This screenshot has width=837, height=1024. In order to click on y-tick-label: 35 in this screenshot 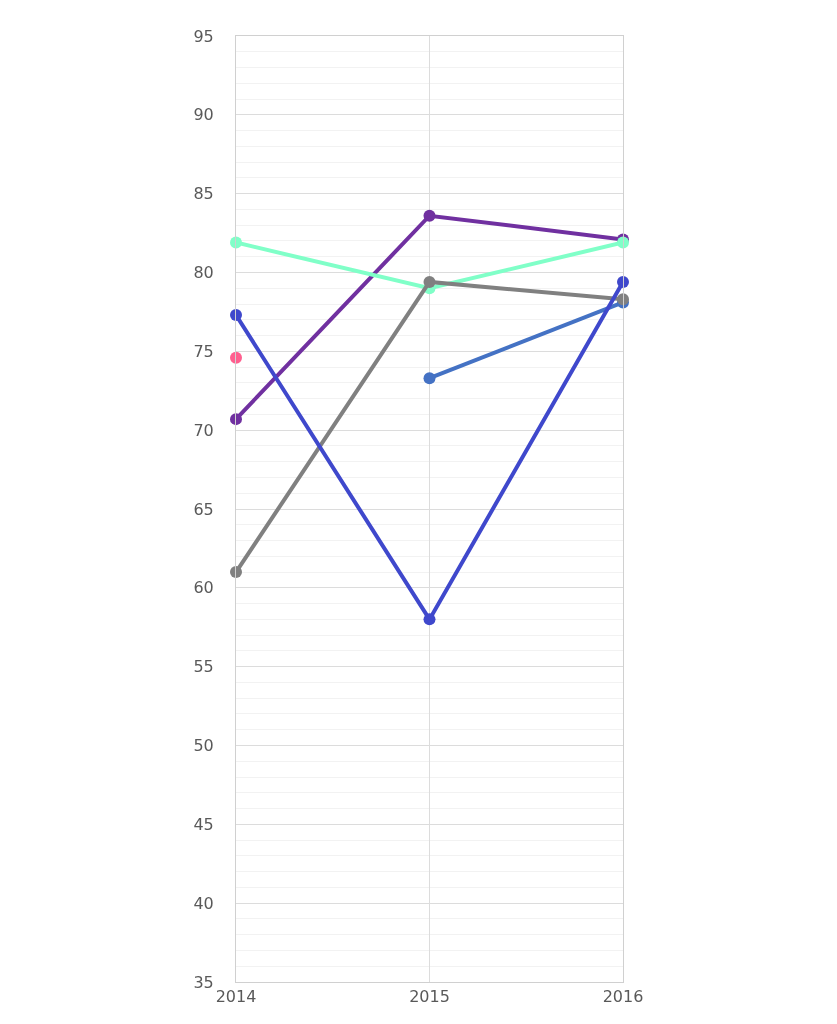, I will do `click(203, 982)`.